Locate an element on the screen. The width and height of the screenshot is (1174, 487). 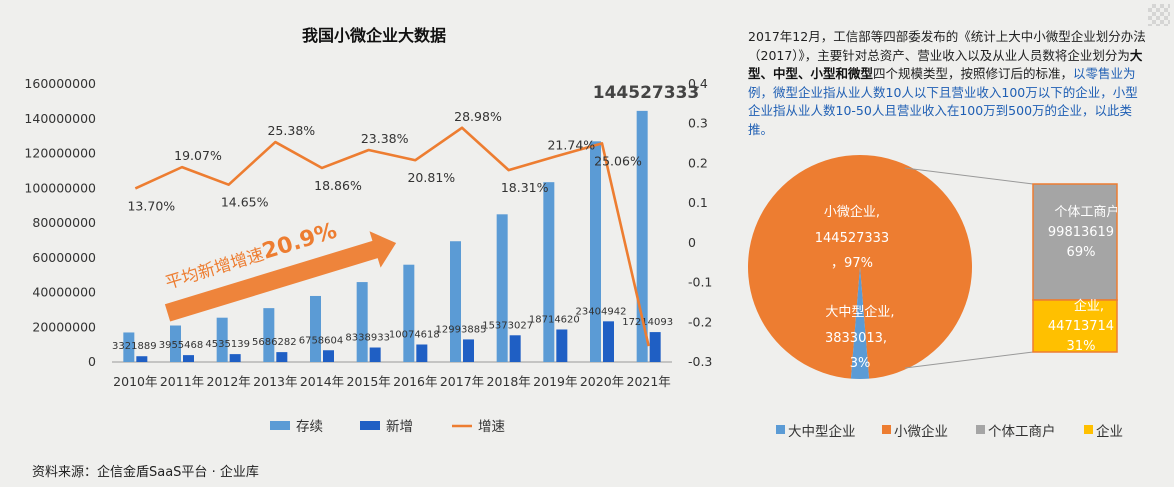
line-增速-label: 23.38% is located at coordinates (385, 138).